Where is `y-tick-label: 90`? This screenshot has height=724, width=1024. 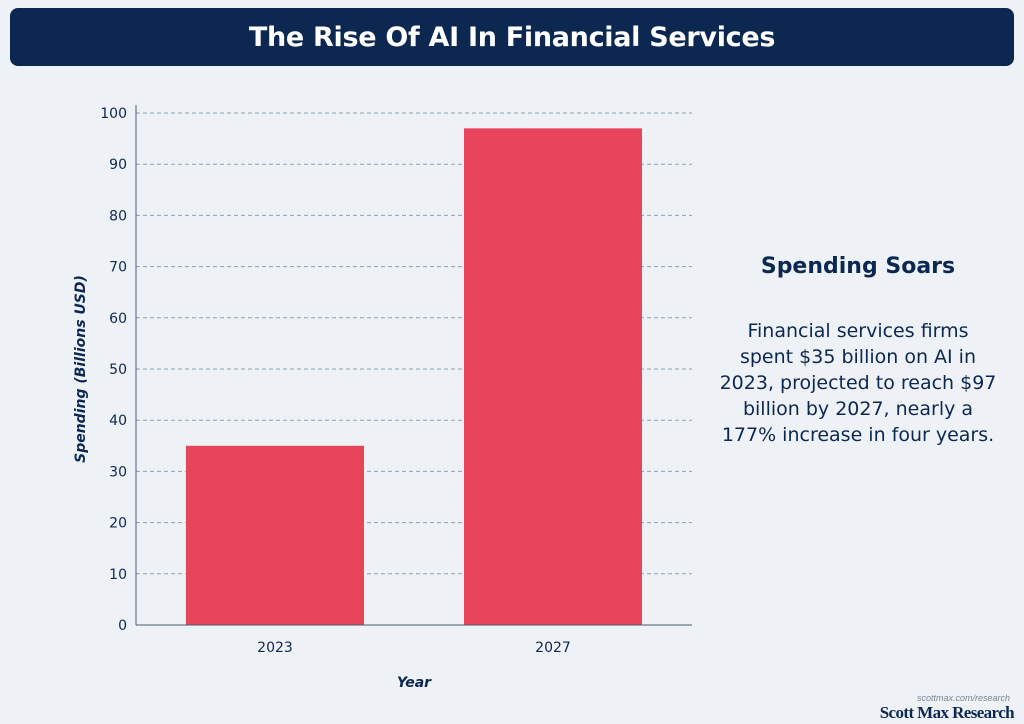
y-tick-label: 90 is located at coordinates (118, 165).